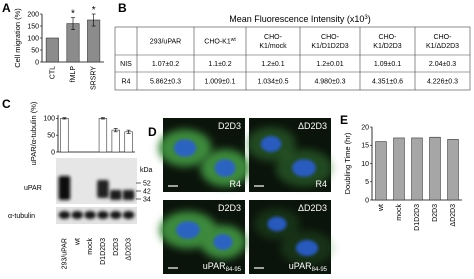  I want to click on row-header: NIS, so click(126, 64).